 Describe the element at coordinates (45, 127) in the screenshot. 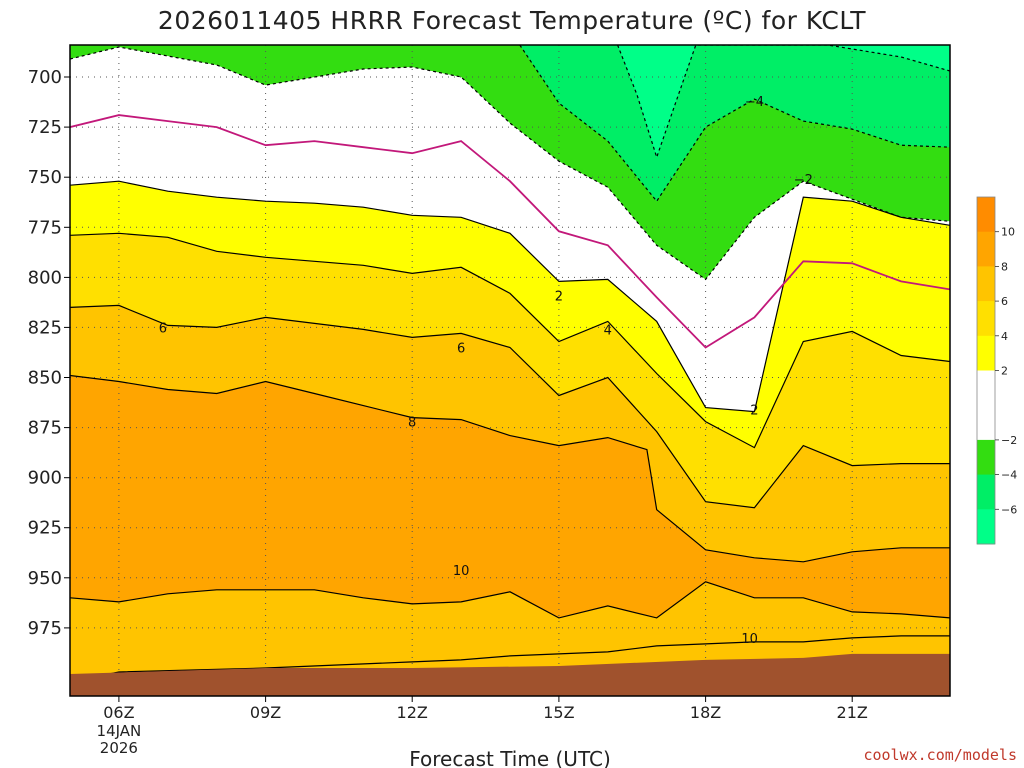

I see `y-tick-label-725: 725` at that location.